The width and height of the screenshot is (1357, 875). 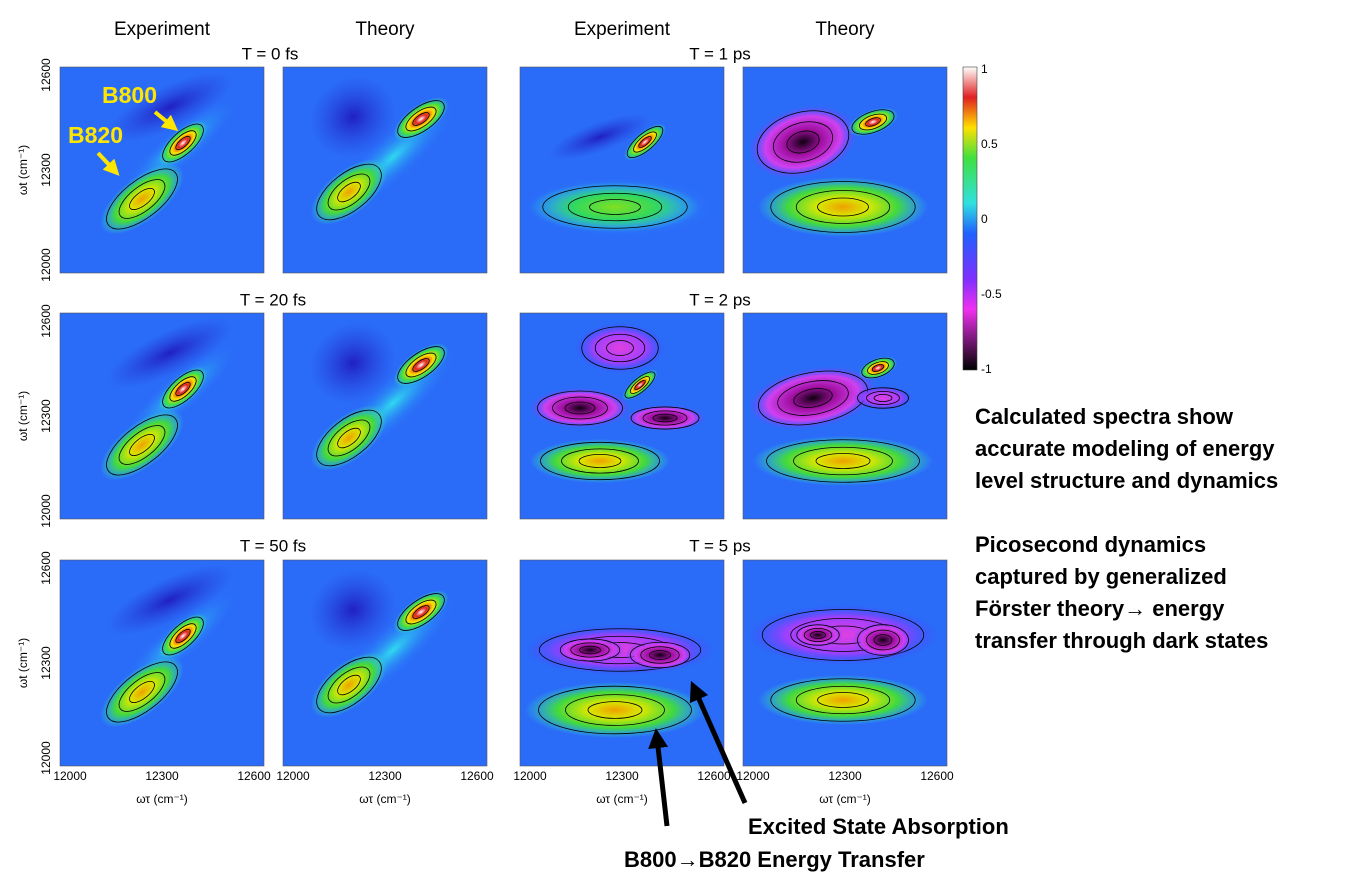 What do you see at coordinates (46, 416) in the screenshot?
I see `y-tick-label: 12300` at bounding box center [46, 416].